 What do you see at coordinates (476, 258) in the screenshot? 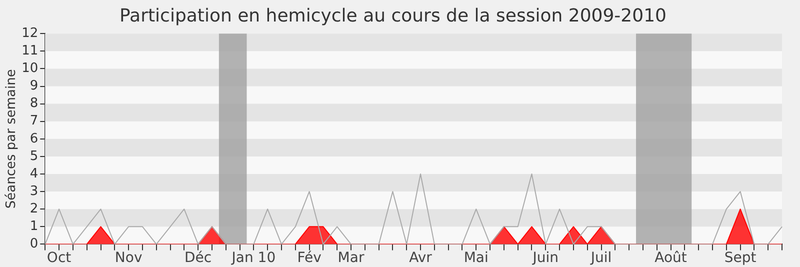
I see `x-tick-label: Mai` at bounding box center [476, 258].